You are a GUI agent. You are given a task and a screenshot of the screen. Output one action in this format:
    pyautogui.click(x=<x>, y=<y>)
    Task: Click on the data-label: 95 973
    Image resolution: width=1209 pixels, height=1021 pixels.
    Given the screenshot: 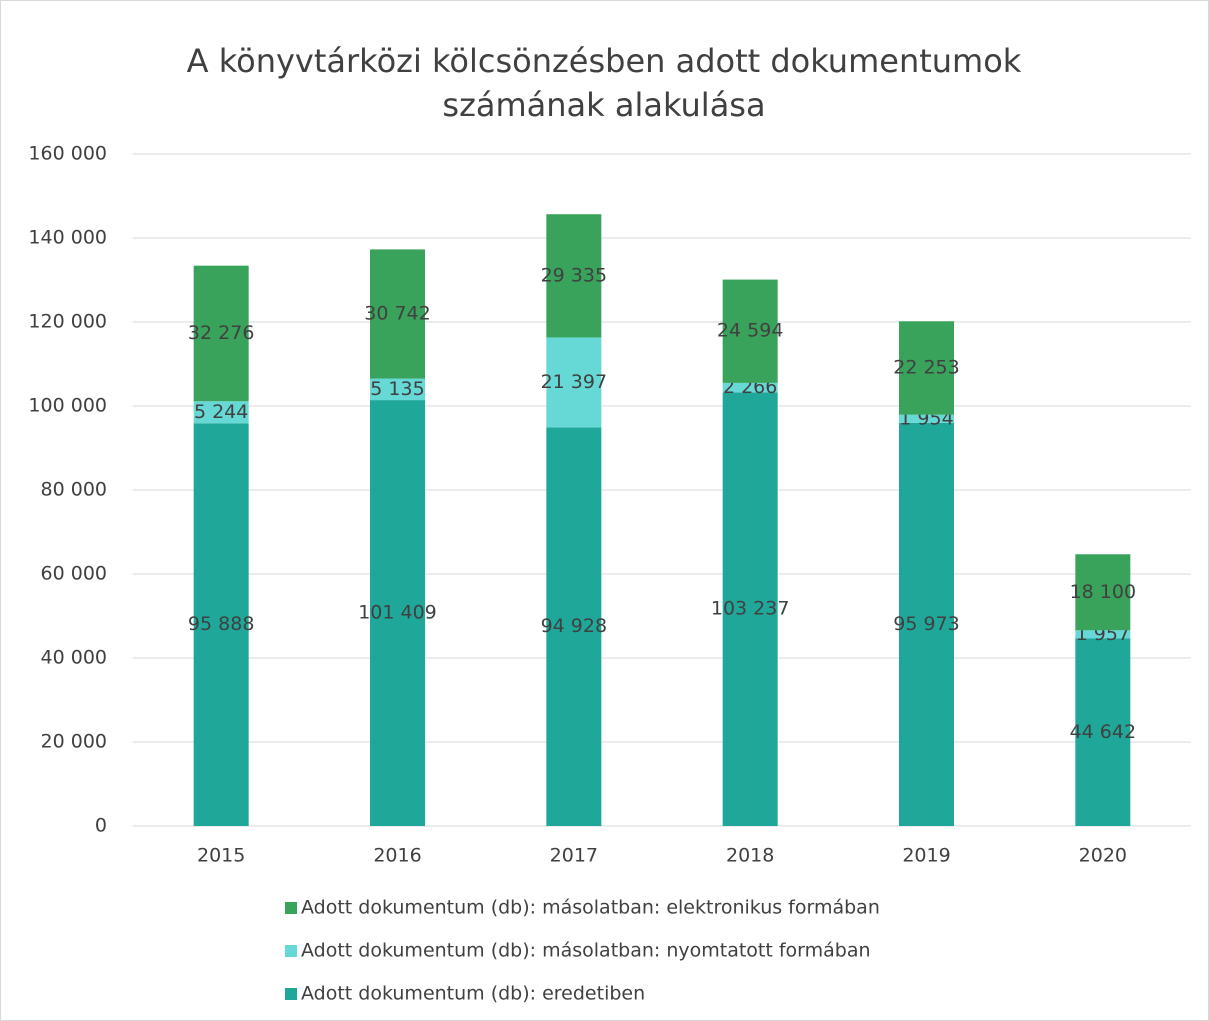 What is the action you would take?
    pyautogui.click(x=926, y=624)
    